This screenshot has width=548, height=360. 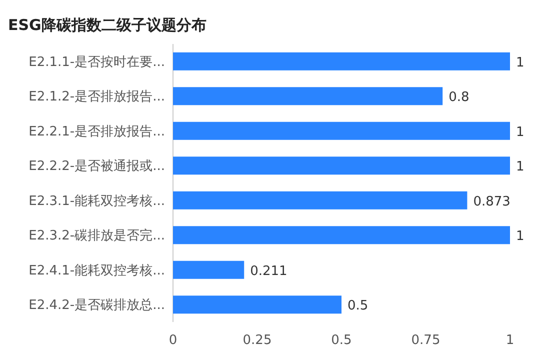 What do you see at coordinates (341, 340) in the screenshot?
I see `x-tick-label: 0.5` at bounding box center [341, 340].